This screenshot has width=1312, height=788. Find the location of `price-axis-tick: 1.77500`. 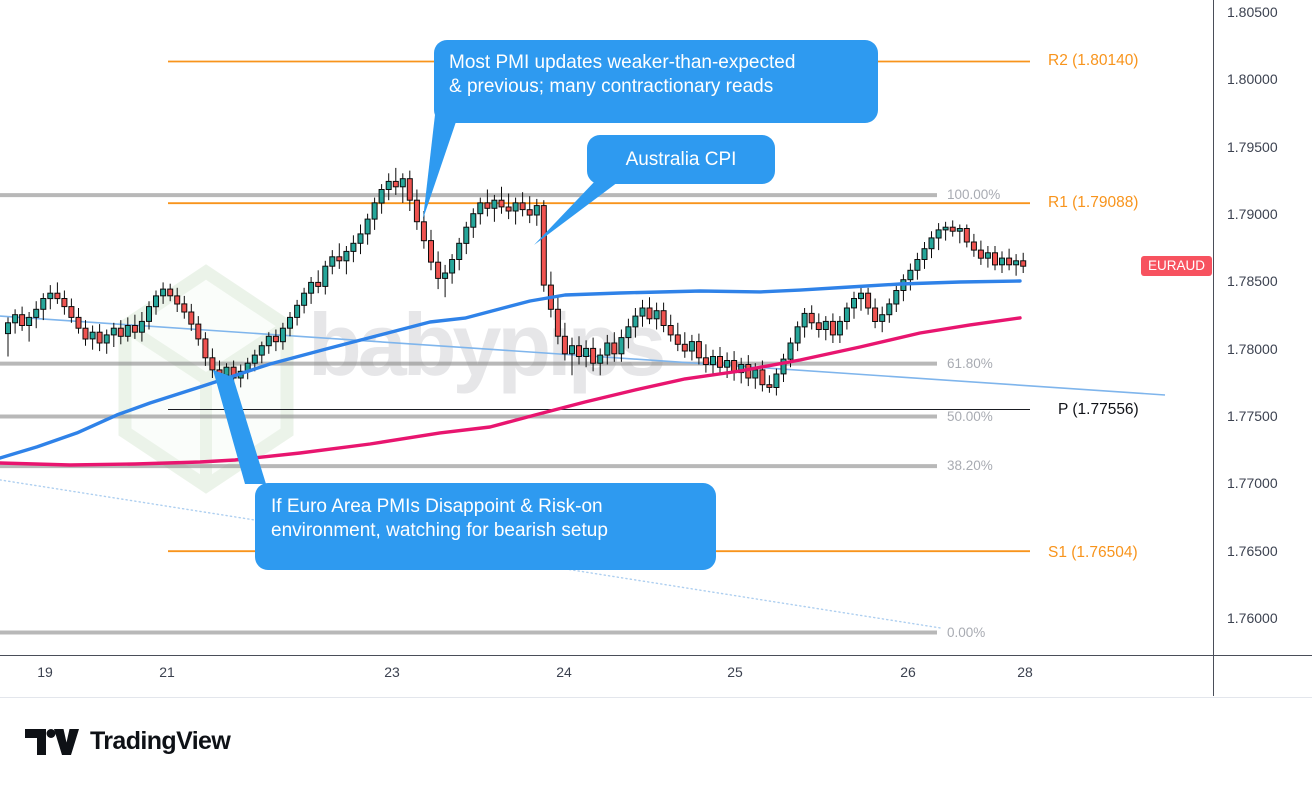

price-axis-tick: 1.77500 is located at coordinates (1252, 416).